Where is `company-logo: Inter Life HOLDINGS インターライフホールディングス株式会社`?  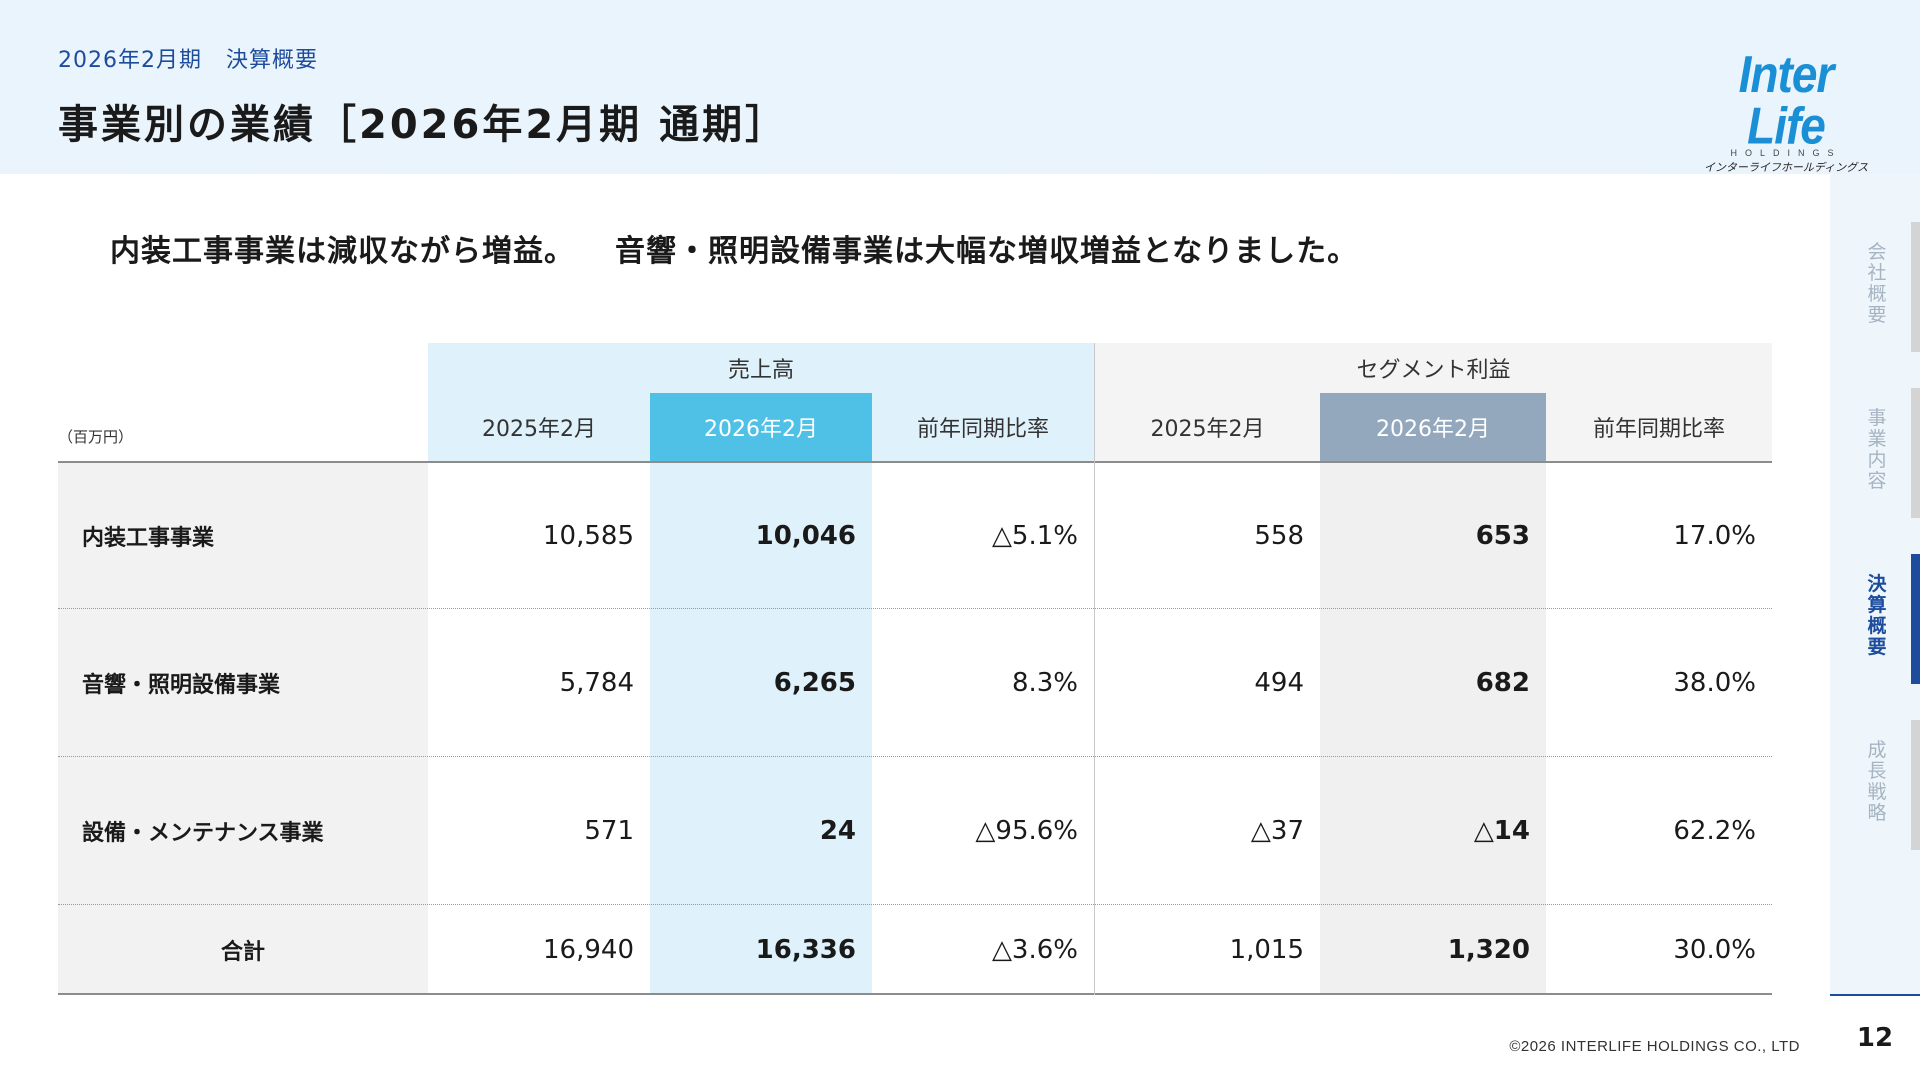 company-logo: Inter Life HOLDINGS インターライフホールディングス株式会社 is located at coordinates (1786, 119).